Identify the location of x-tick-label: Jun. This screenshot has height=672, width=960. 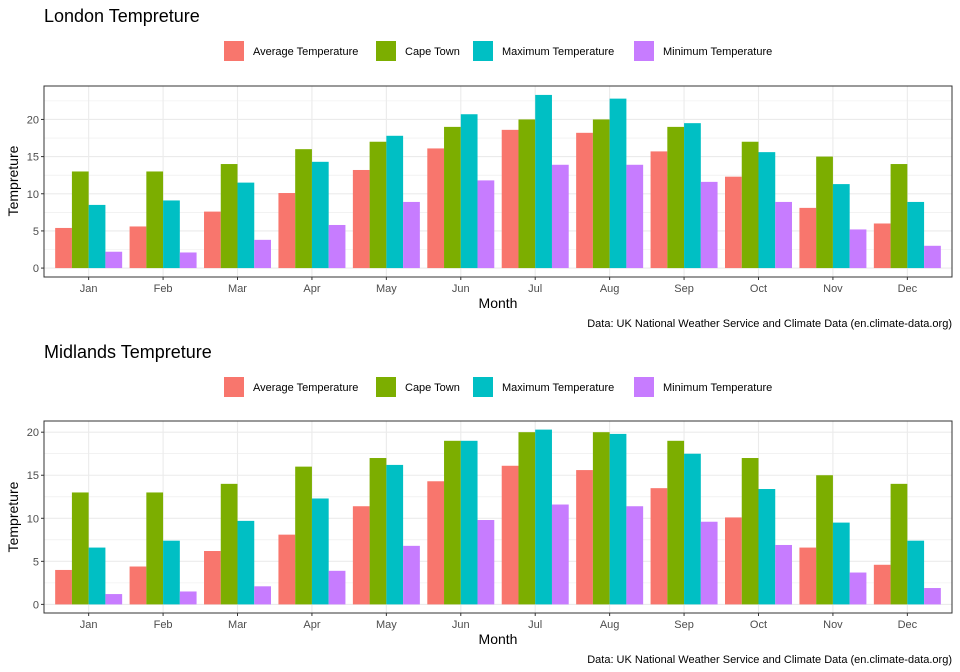
(461, 625).